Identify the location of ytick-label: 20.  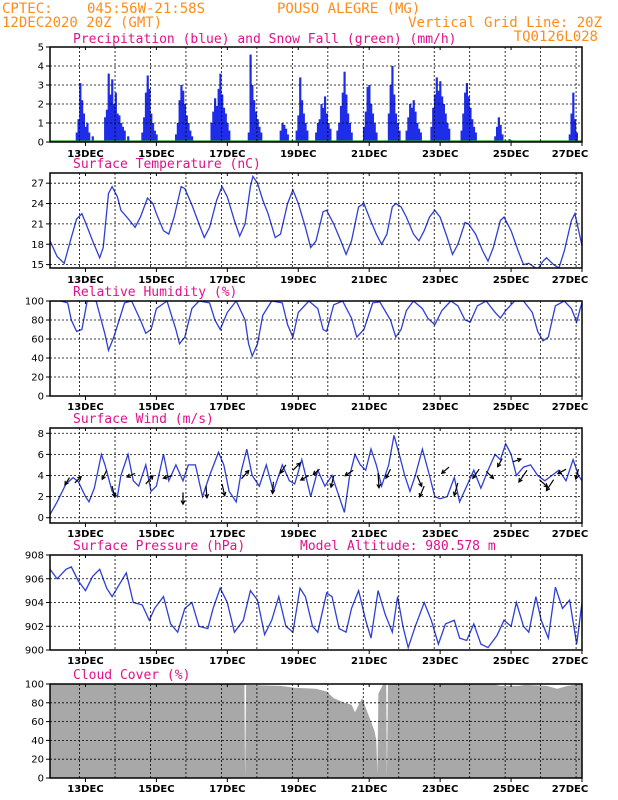
(37, 760).